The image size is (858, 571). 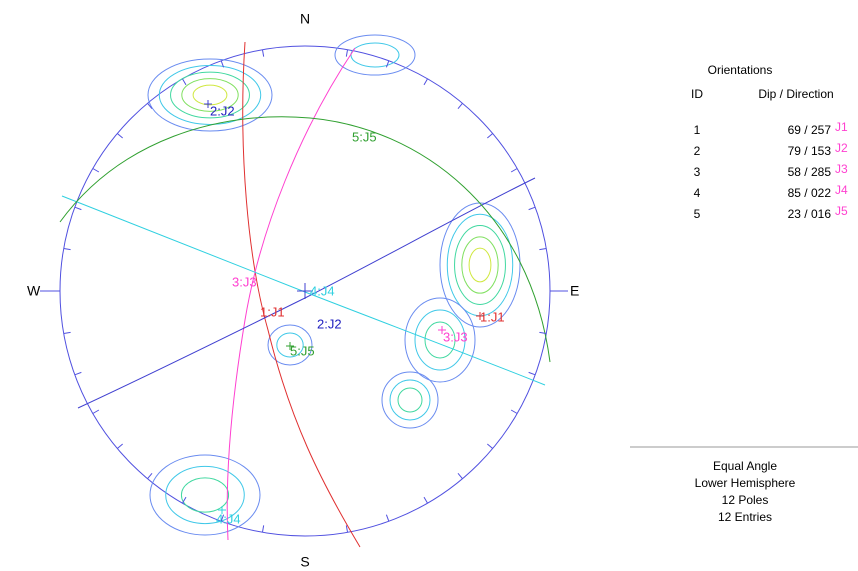 I want to click on plane-label: 2:J2, so click(x=329, y=323).